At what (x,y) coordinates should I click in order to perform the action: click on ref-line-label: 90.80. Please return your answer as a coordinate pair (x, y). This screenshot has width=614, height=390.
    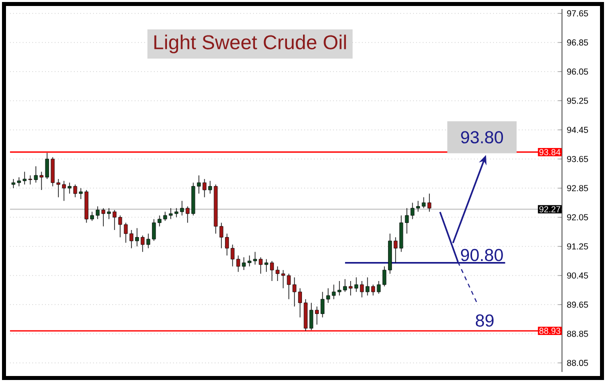
    Looking at the image, I should click on (481, 255).